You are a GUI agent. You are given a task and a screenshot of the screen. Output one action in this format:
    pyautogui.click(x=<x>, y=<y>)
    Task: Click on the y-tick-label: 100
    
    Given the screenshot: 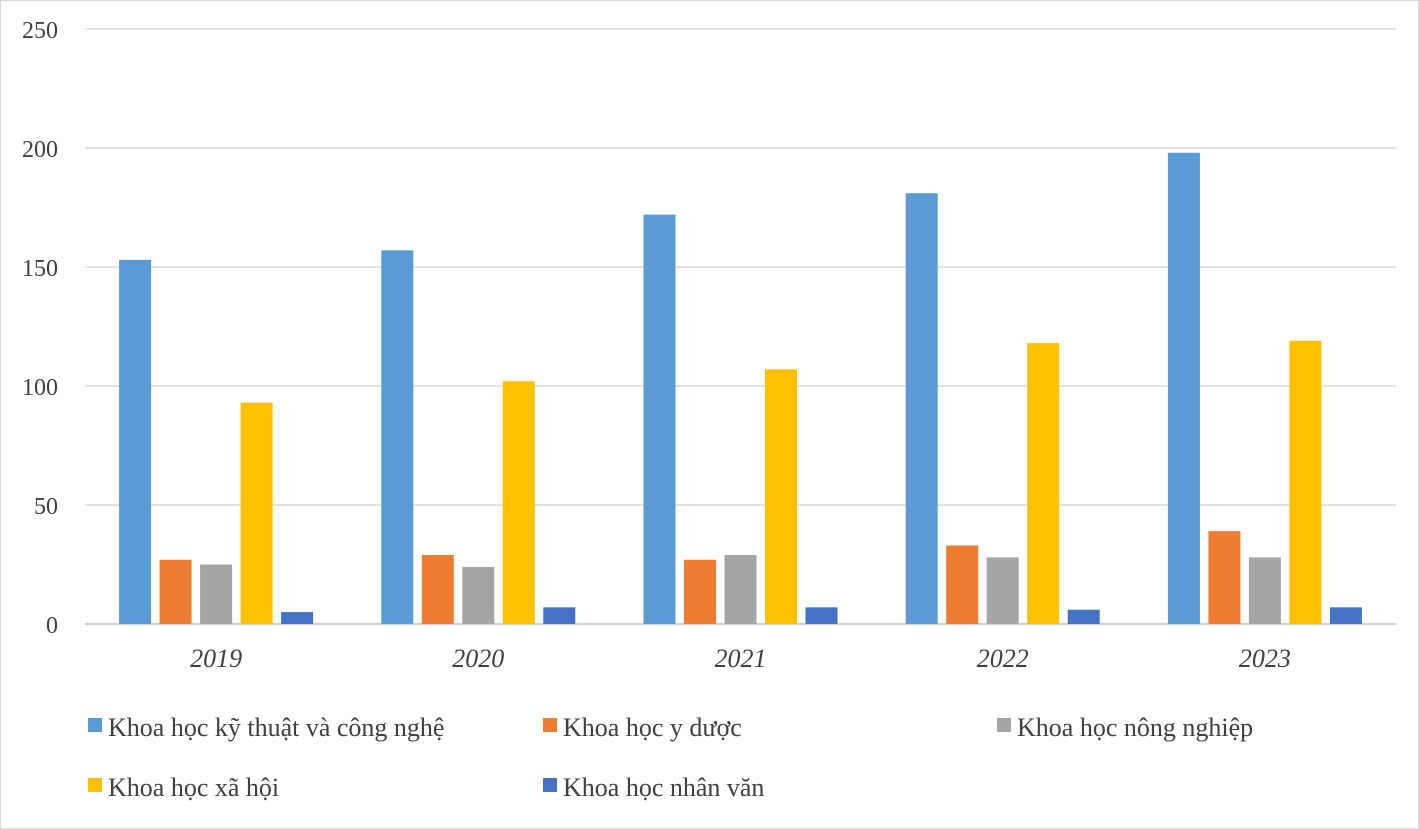 What is the action you would take?
    pyautogui.click(x=40, y=388)
    